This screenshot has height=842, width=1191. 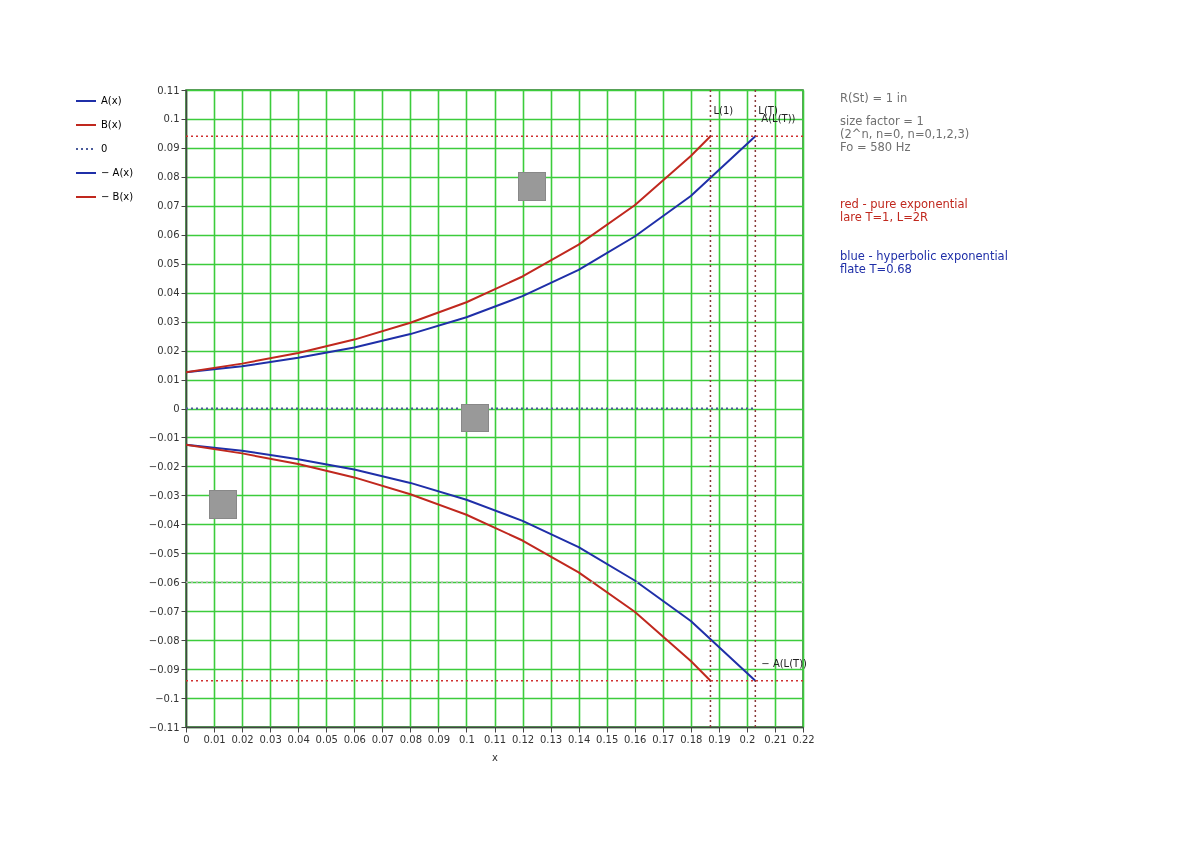 I want to click on y-tick-label: 0.09, so click(x=168, y=148).